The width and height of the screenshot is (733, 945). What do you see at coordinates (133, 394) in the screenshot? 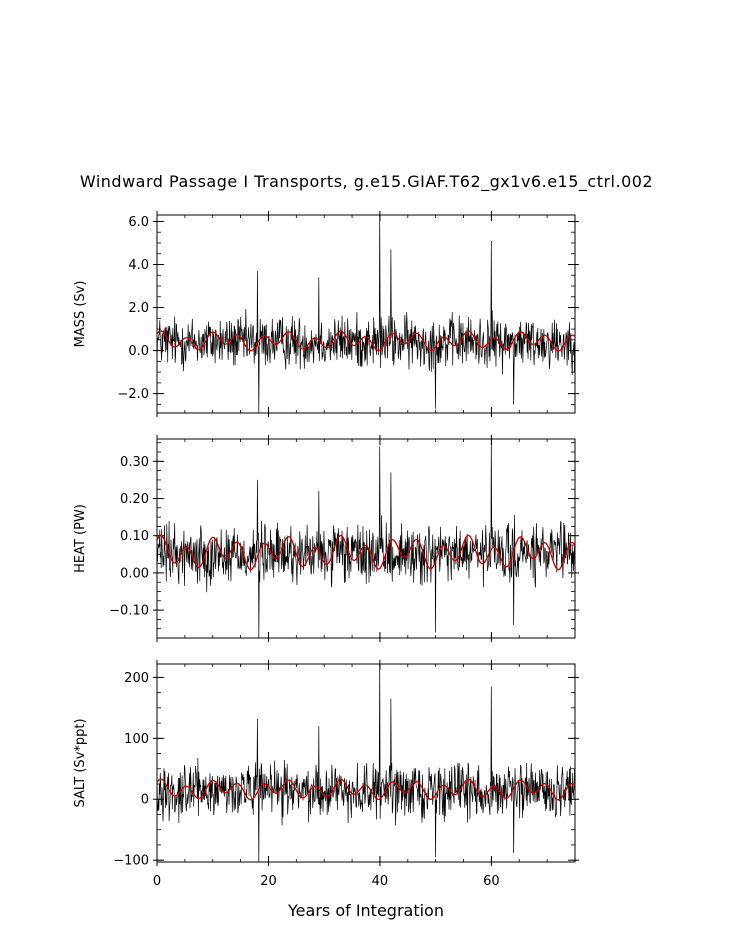
I see `mass-ytick-label: −2.0` at bounding box center [133, 394].